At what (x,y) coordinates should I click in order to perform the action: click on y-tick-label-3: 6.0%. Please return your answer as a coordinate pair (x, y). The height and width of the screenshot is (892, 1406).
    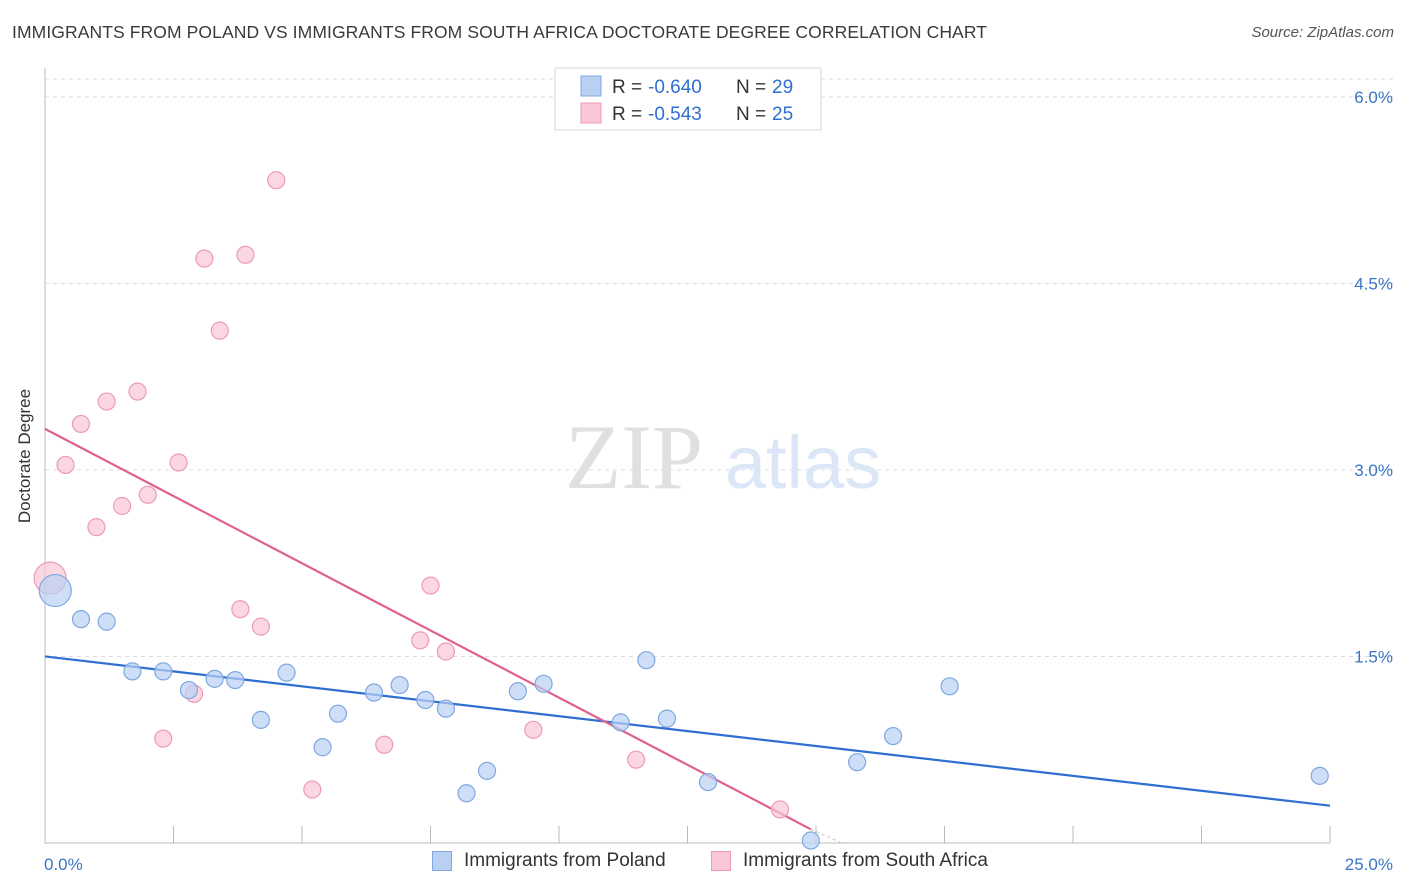
    Looking at the image, I should click on (1373, 97).